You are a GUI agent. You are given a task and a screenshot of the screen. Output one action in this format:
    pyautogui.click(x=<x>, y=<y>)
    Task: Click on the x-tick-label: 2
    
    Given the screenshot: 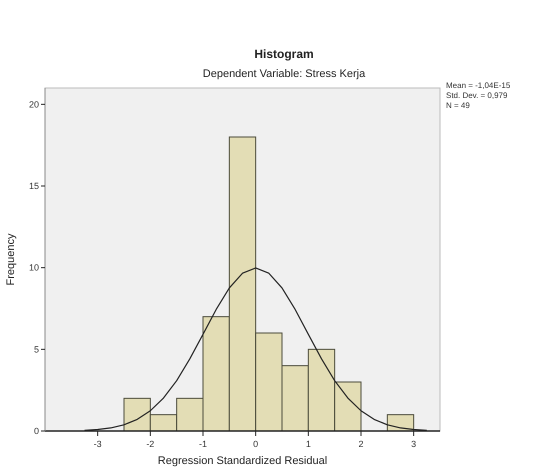 What is the action you would take?
    pyautogui.click(x=361, y=444)
    